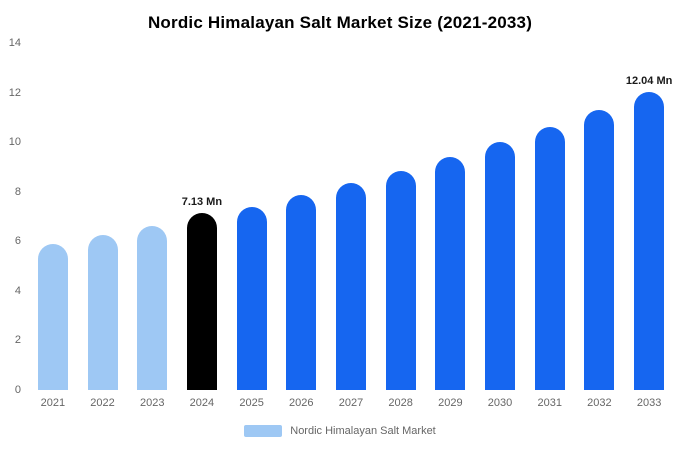 This screenshot has height=450, width=680. Describe the element at coordinates (17, 191) in the screenshot. I see `y-tick-label: 8` at that location.